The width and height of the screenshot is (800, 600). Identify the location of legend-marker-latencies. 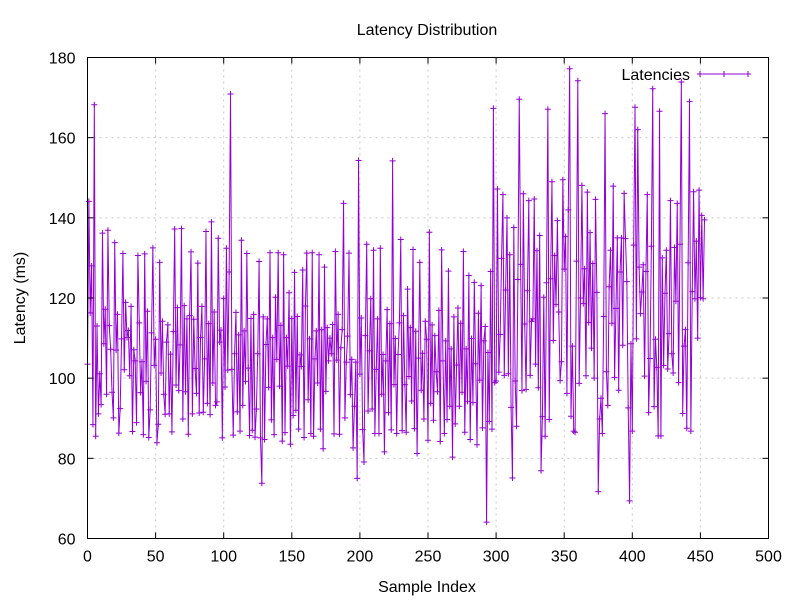
(724, 74).